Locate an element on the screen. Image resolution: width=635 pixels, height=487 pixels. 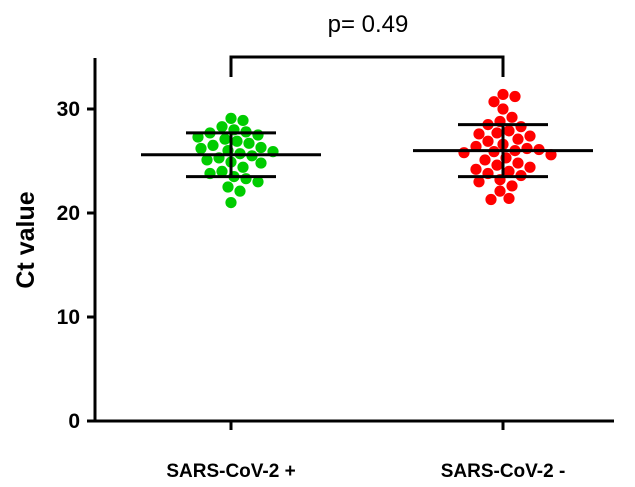
y-tick-label: 30 is located at coordinates (68, 109).